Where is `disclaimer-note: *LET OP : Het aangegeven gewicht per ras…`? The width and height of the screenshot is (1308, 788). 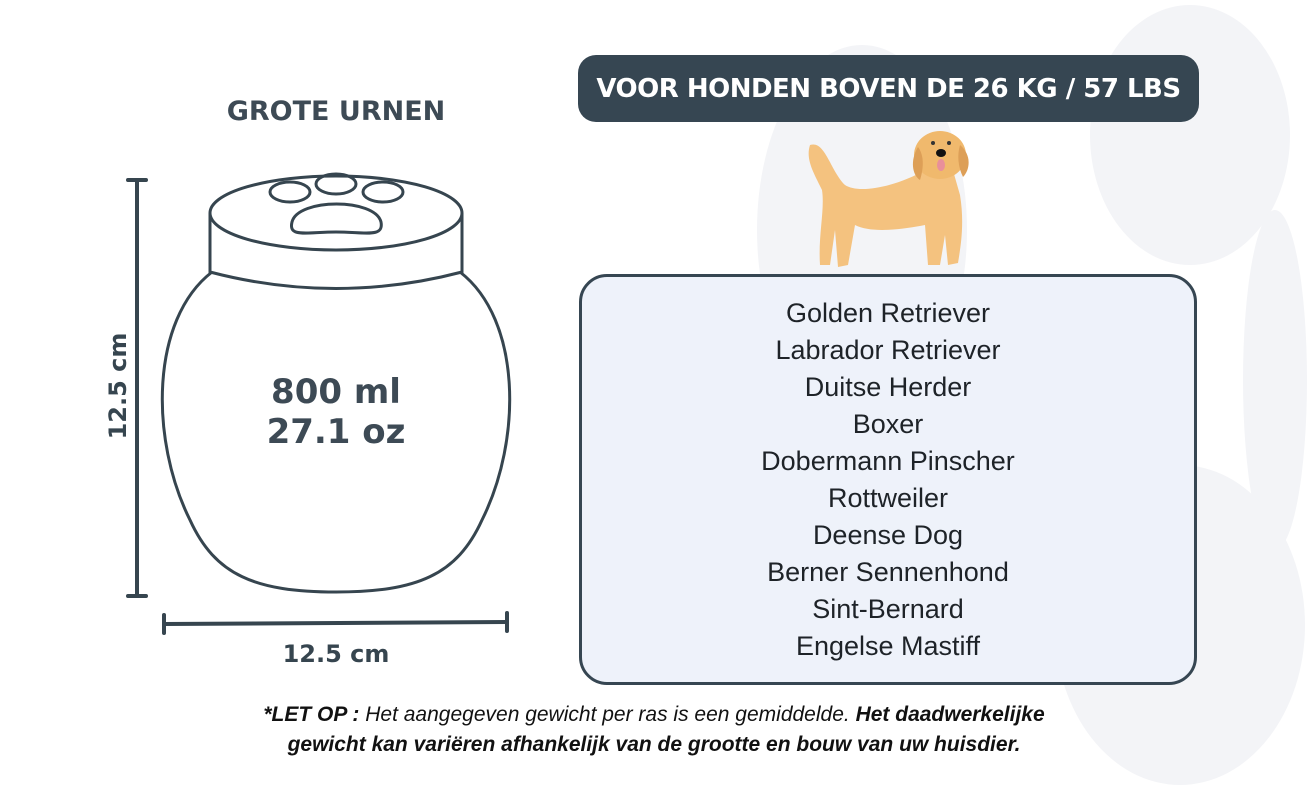
disclaimer-note: *LET OP : Het aangegeven gewicht per ras… is located at coordinates (654, 730).